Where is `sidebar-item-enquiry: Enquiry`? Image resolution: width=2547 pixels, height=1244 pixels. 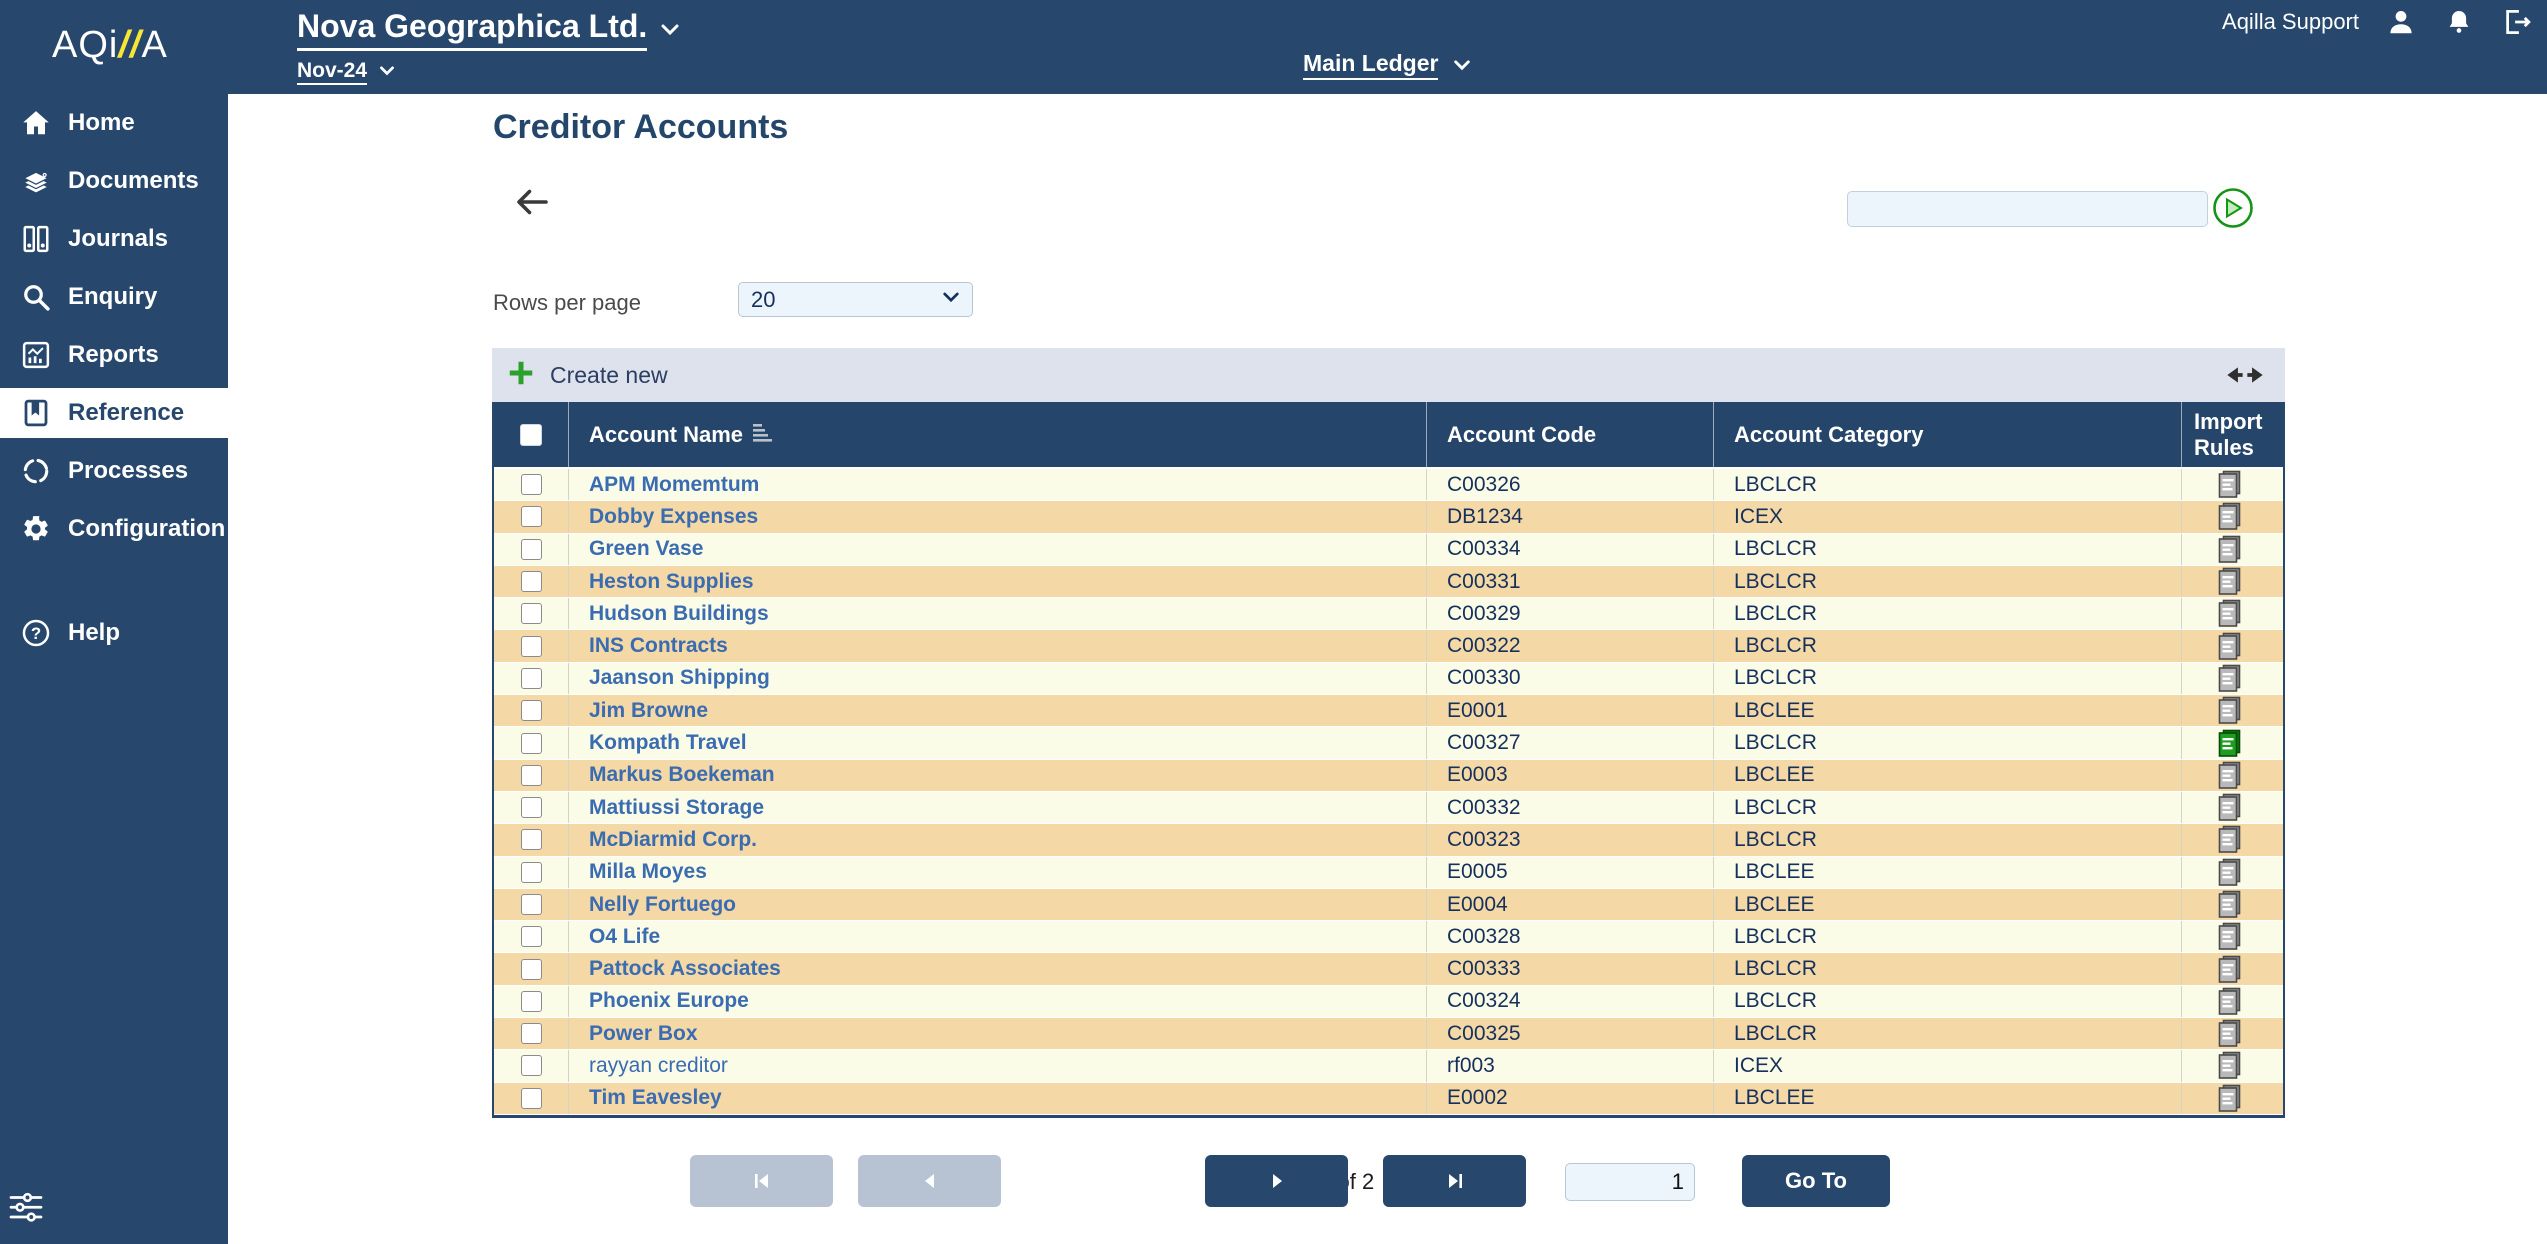 sidebar-item-enquiry: Enquiry is located at coordinates (114, 297).